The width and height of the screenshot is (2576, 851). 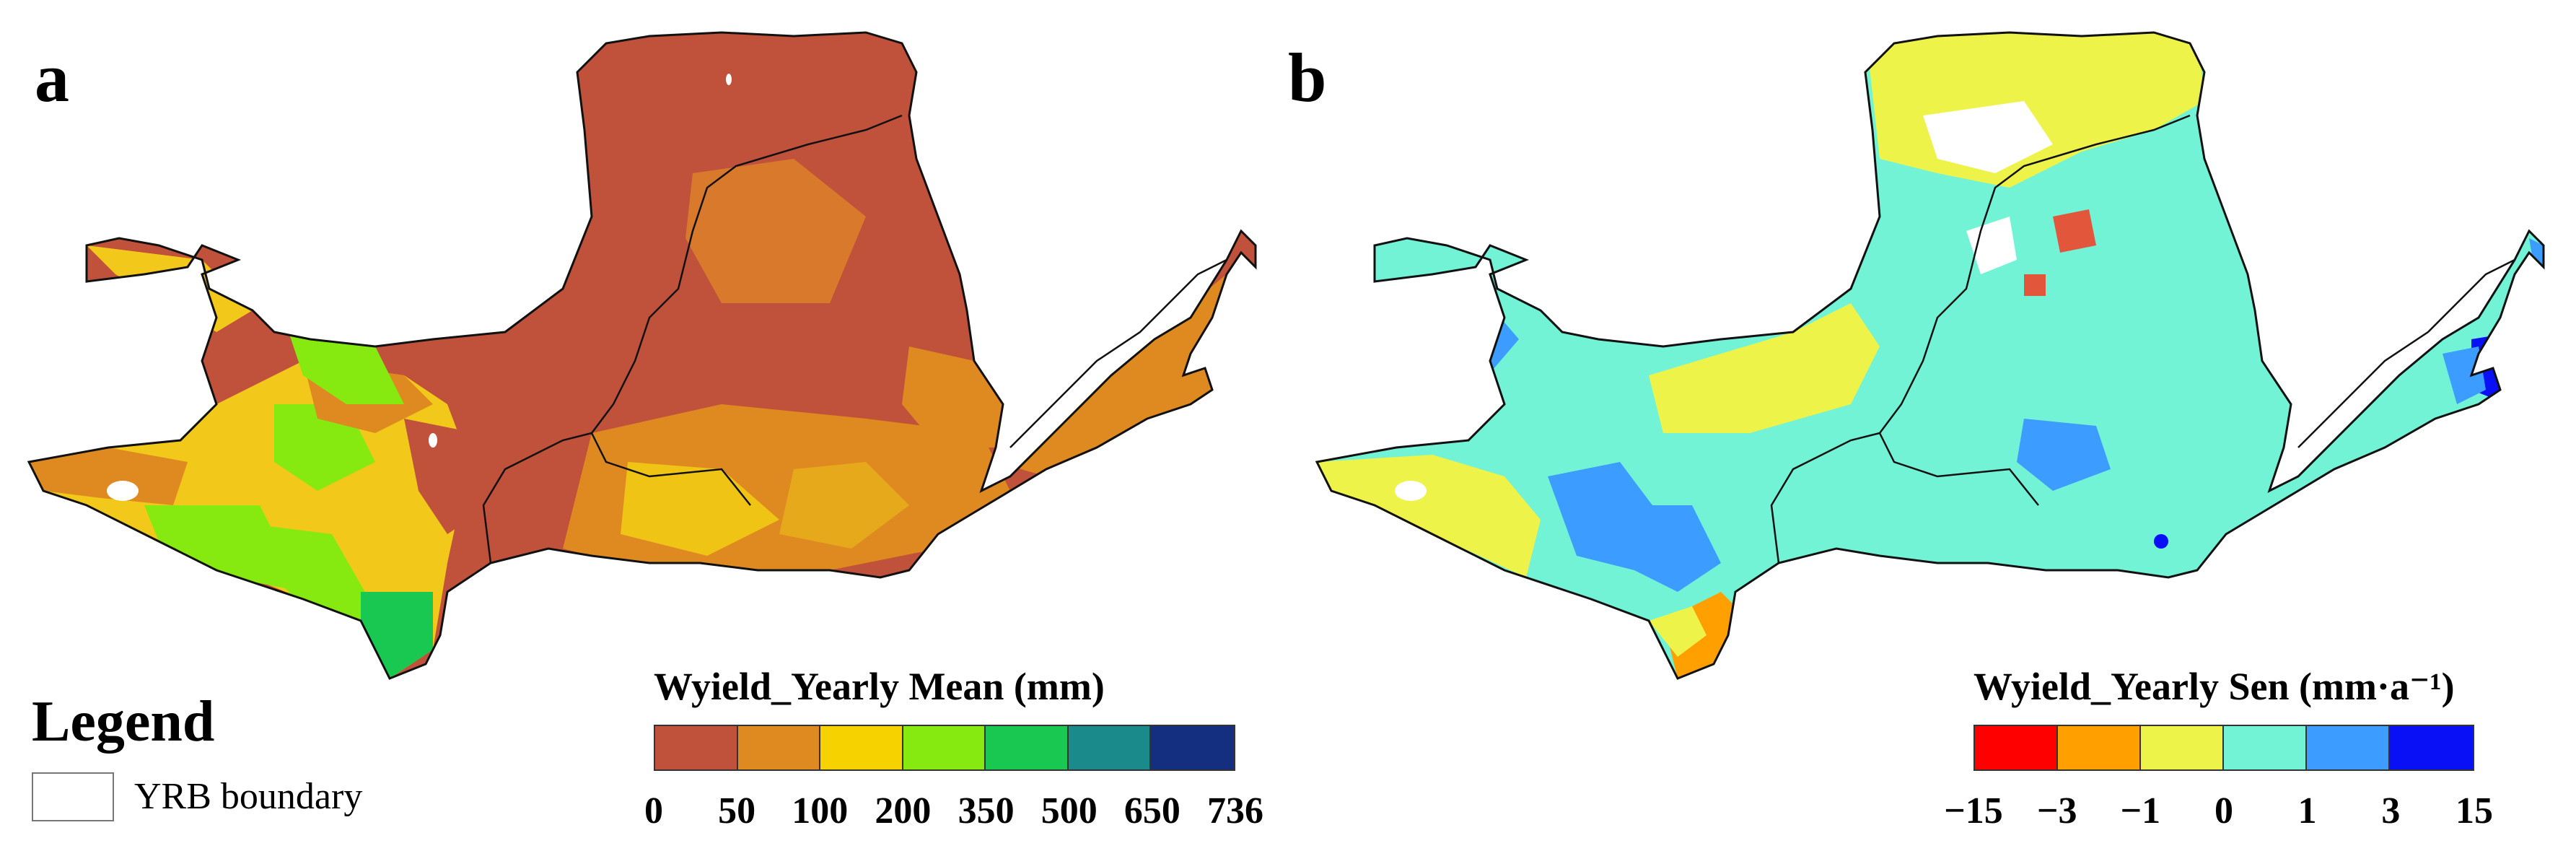 I want to click on panel-label-b: b, so click(x=1307, y=77).